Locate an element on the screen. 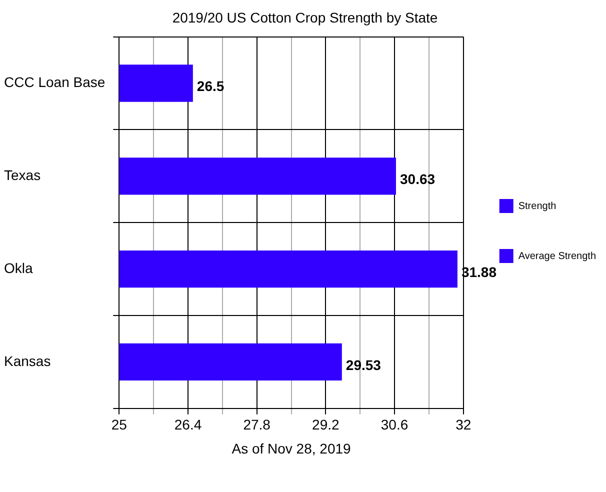  x-axis-title: As of Nov 28, 2019 is located at coordinates (292, 448).